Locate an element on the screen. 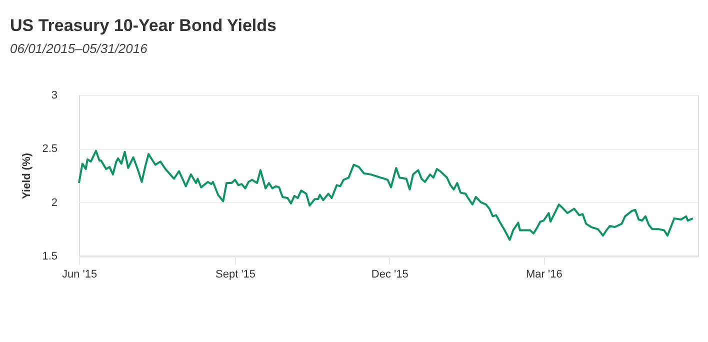 This screenshot has height=342, width=708. x-tick-label: Dec '15 is located at coordinates (389, 274).